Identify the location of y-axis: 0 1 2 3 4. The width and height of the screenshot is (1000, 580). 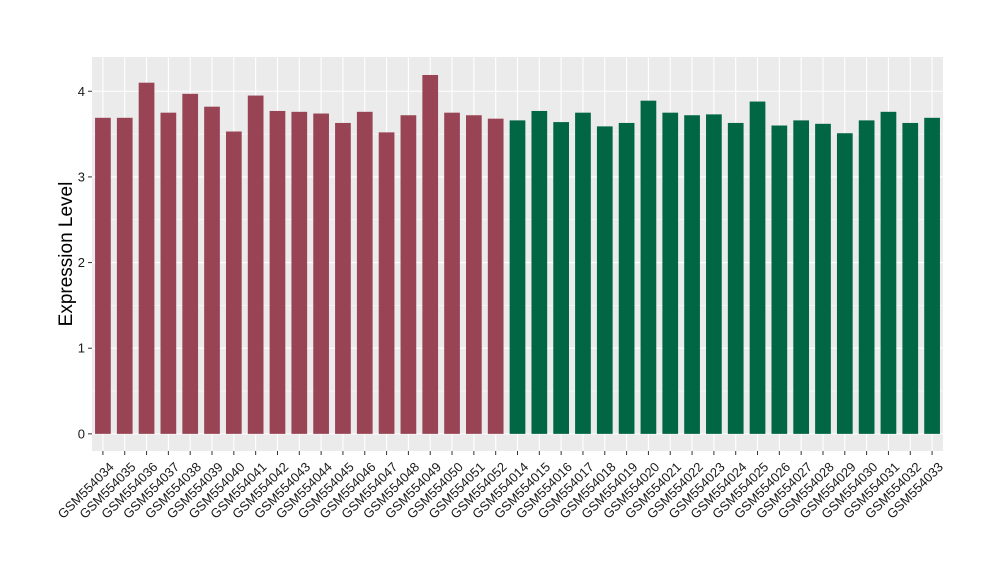
(85, 262).